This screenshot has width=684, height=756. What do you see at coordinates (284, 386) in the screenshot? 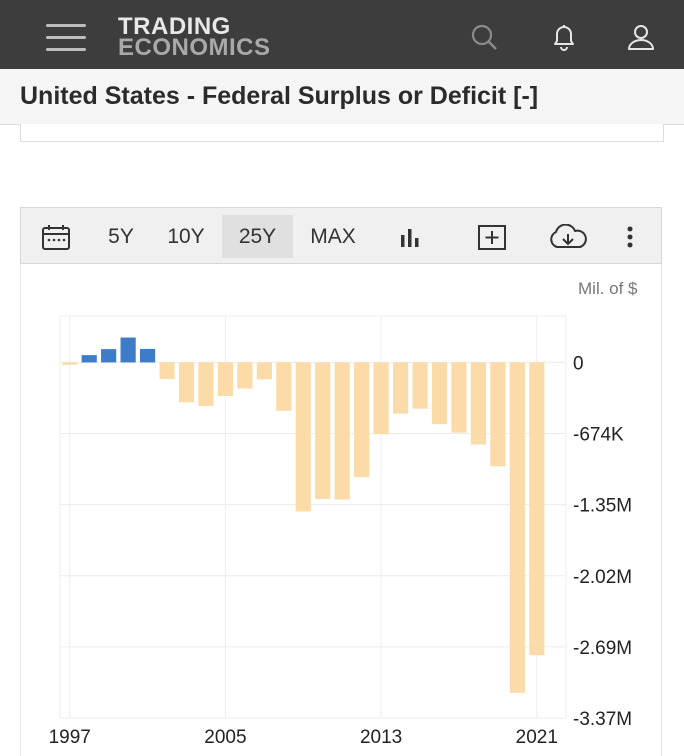
I see `bar-2008` at bounding box center [284, 386].